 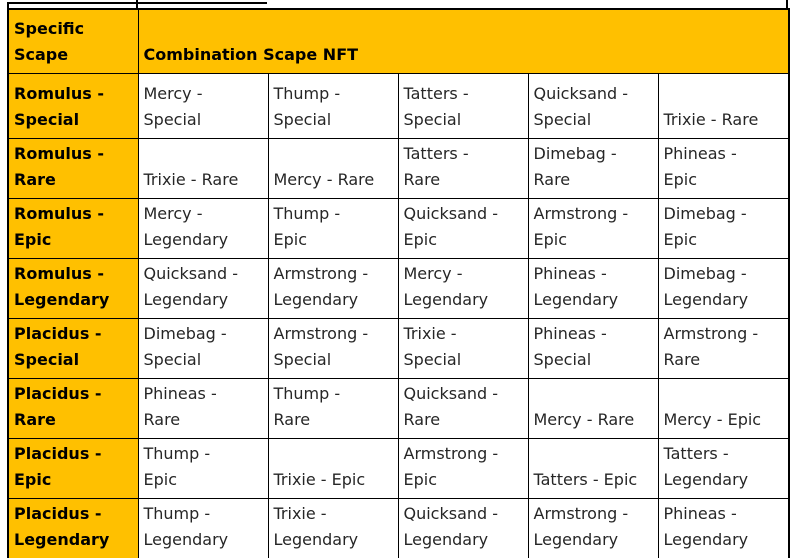 What do you see at coordinates (593, 348) in the screenshot?
I see `combo-cell: Phineas - Special` at bounding box center [593, 348].